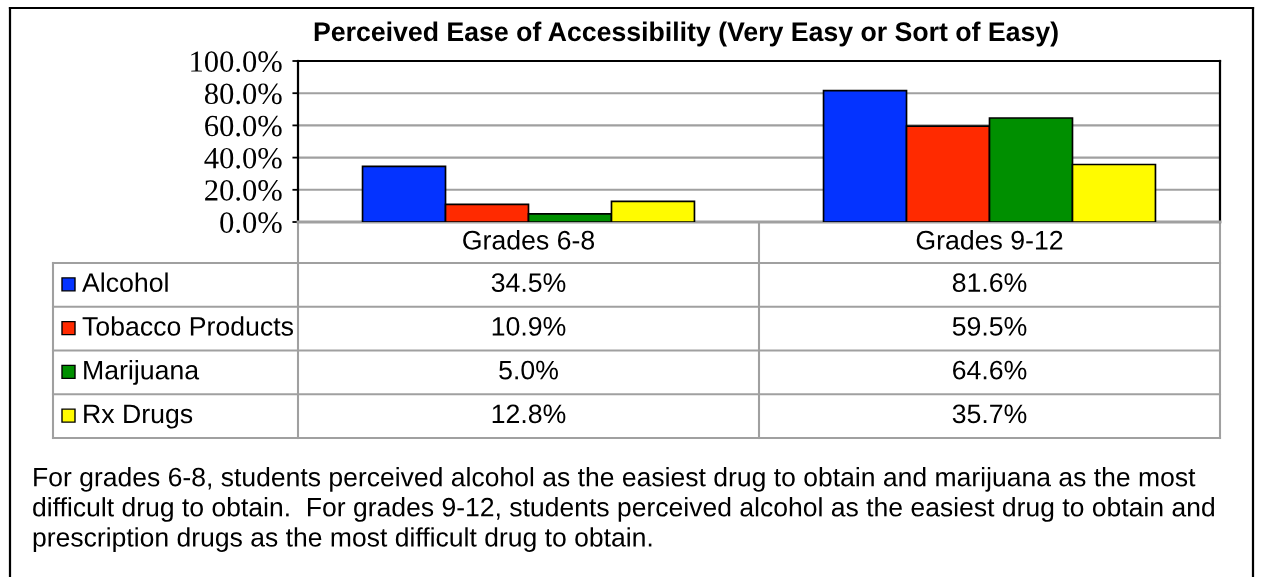 The height and width of the screenshot is (577, 1262). I want to click on legend-label: Marijuana, so click(142, 372).